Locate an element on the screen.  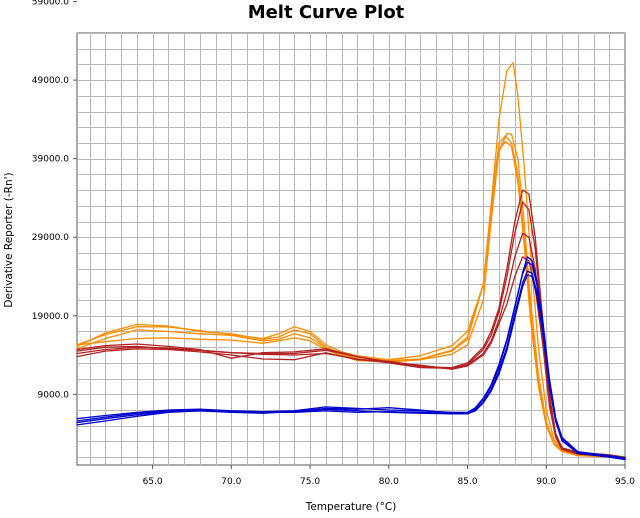
y-tick-label: 19000.0 is located at coordinates (50, 317).